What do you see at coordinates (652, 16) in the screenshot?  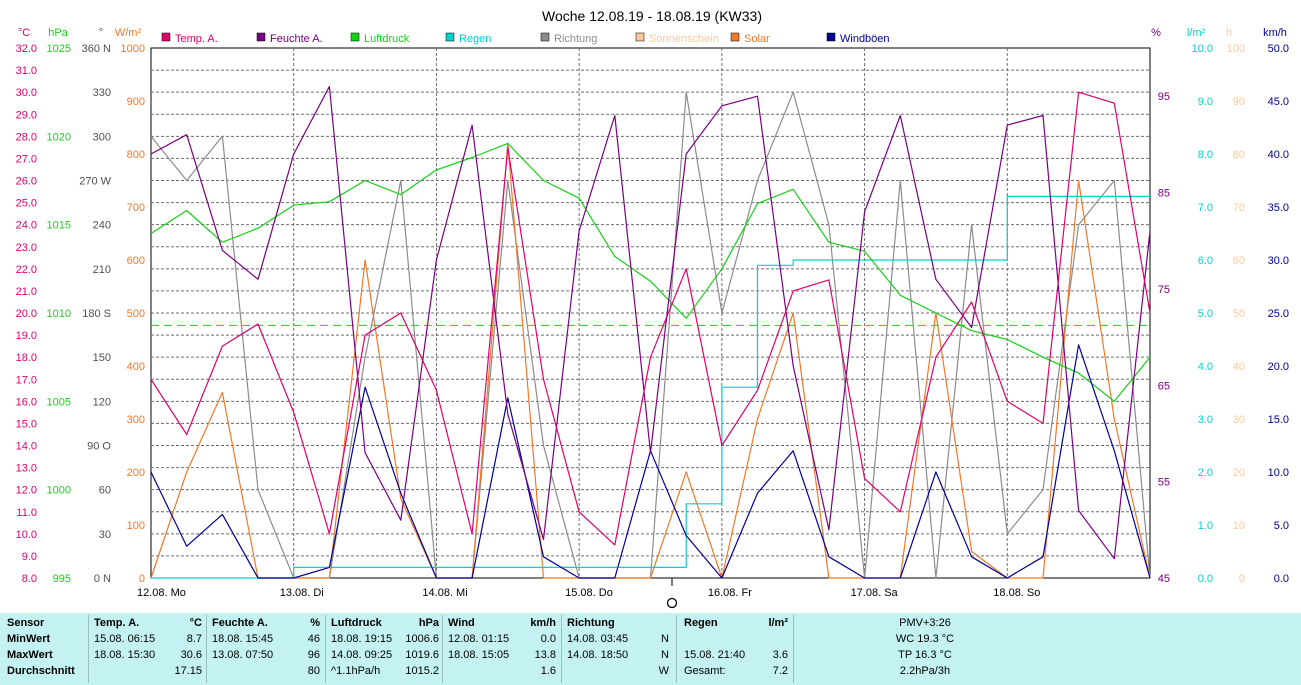 I see `chart-title: Woche 12.08.19 - 18.08.19 (KW33)` at bounding box center [652, 16].